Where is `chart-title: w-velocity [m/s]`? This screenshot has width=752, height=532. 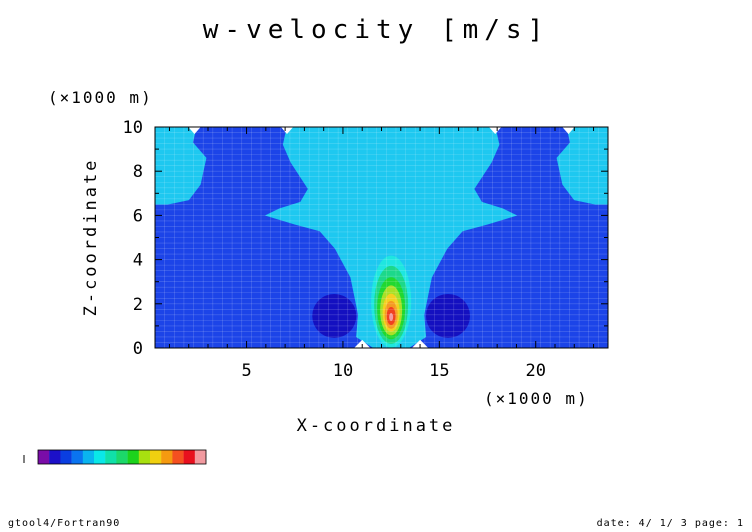 chart-title: w-velocity [m/s] is located at coordinates (376, 30).